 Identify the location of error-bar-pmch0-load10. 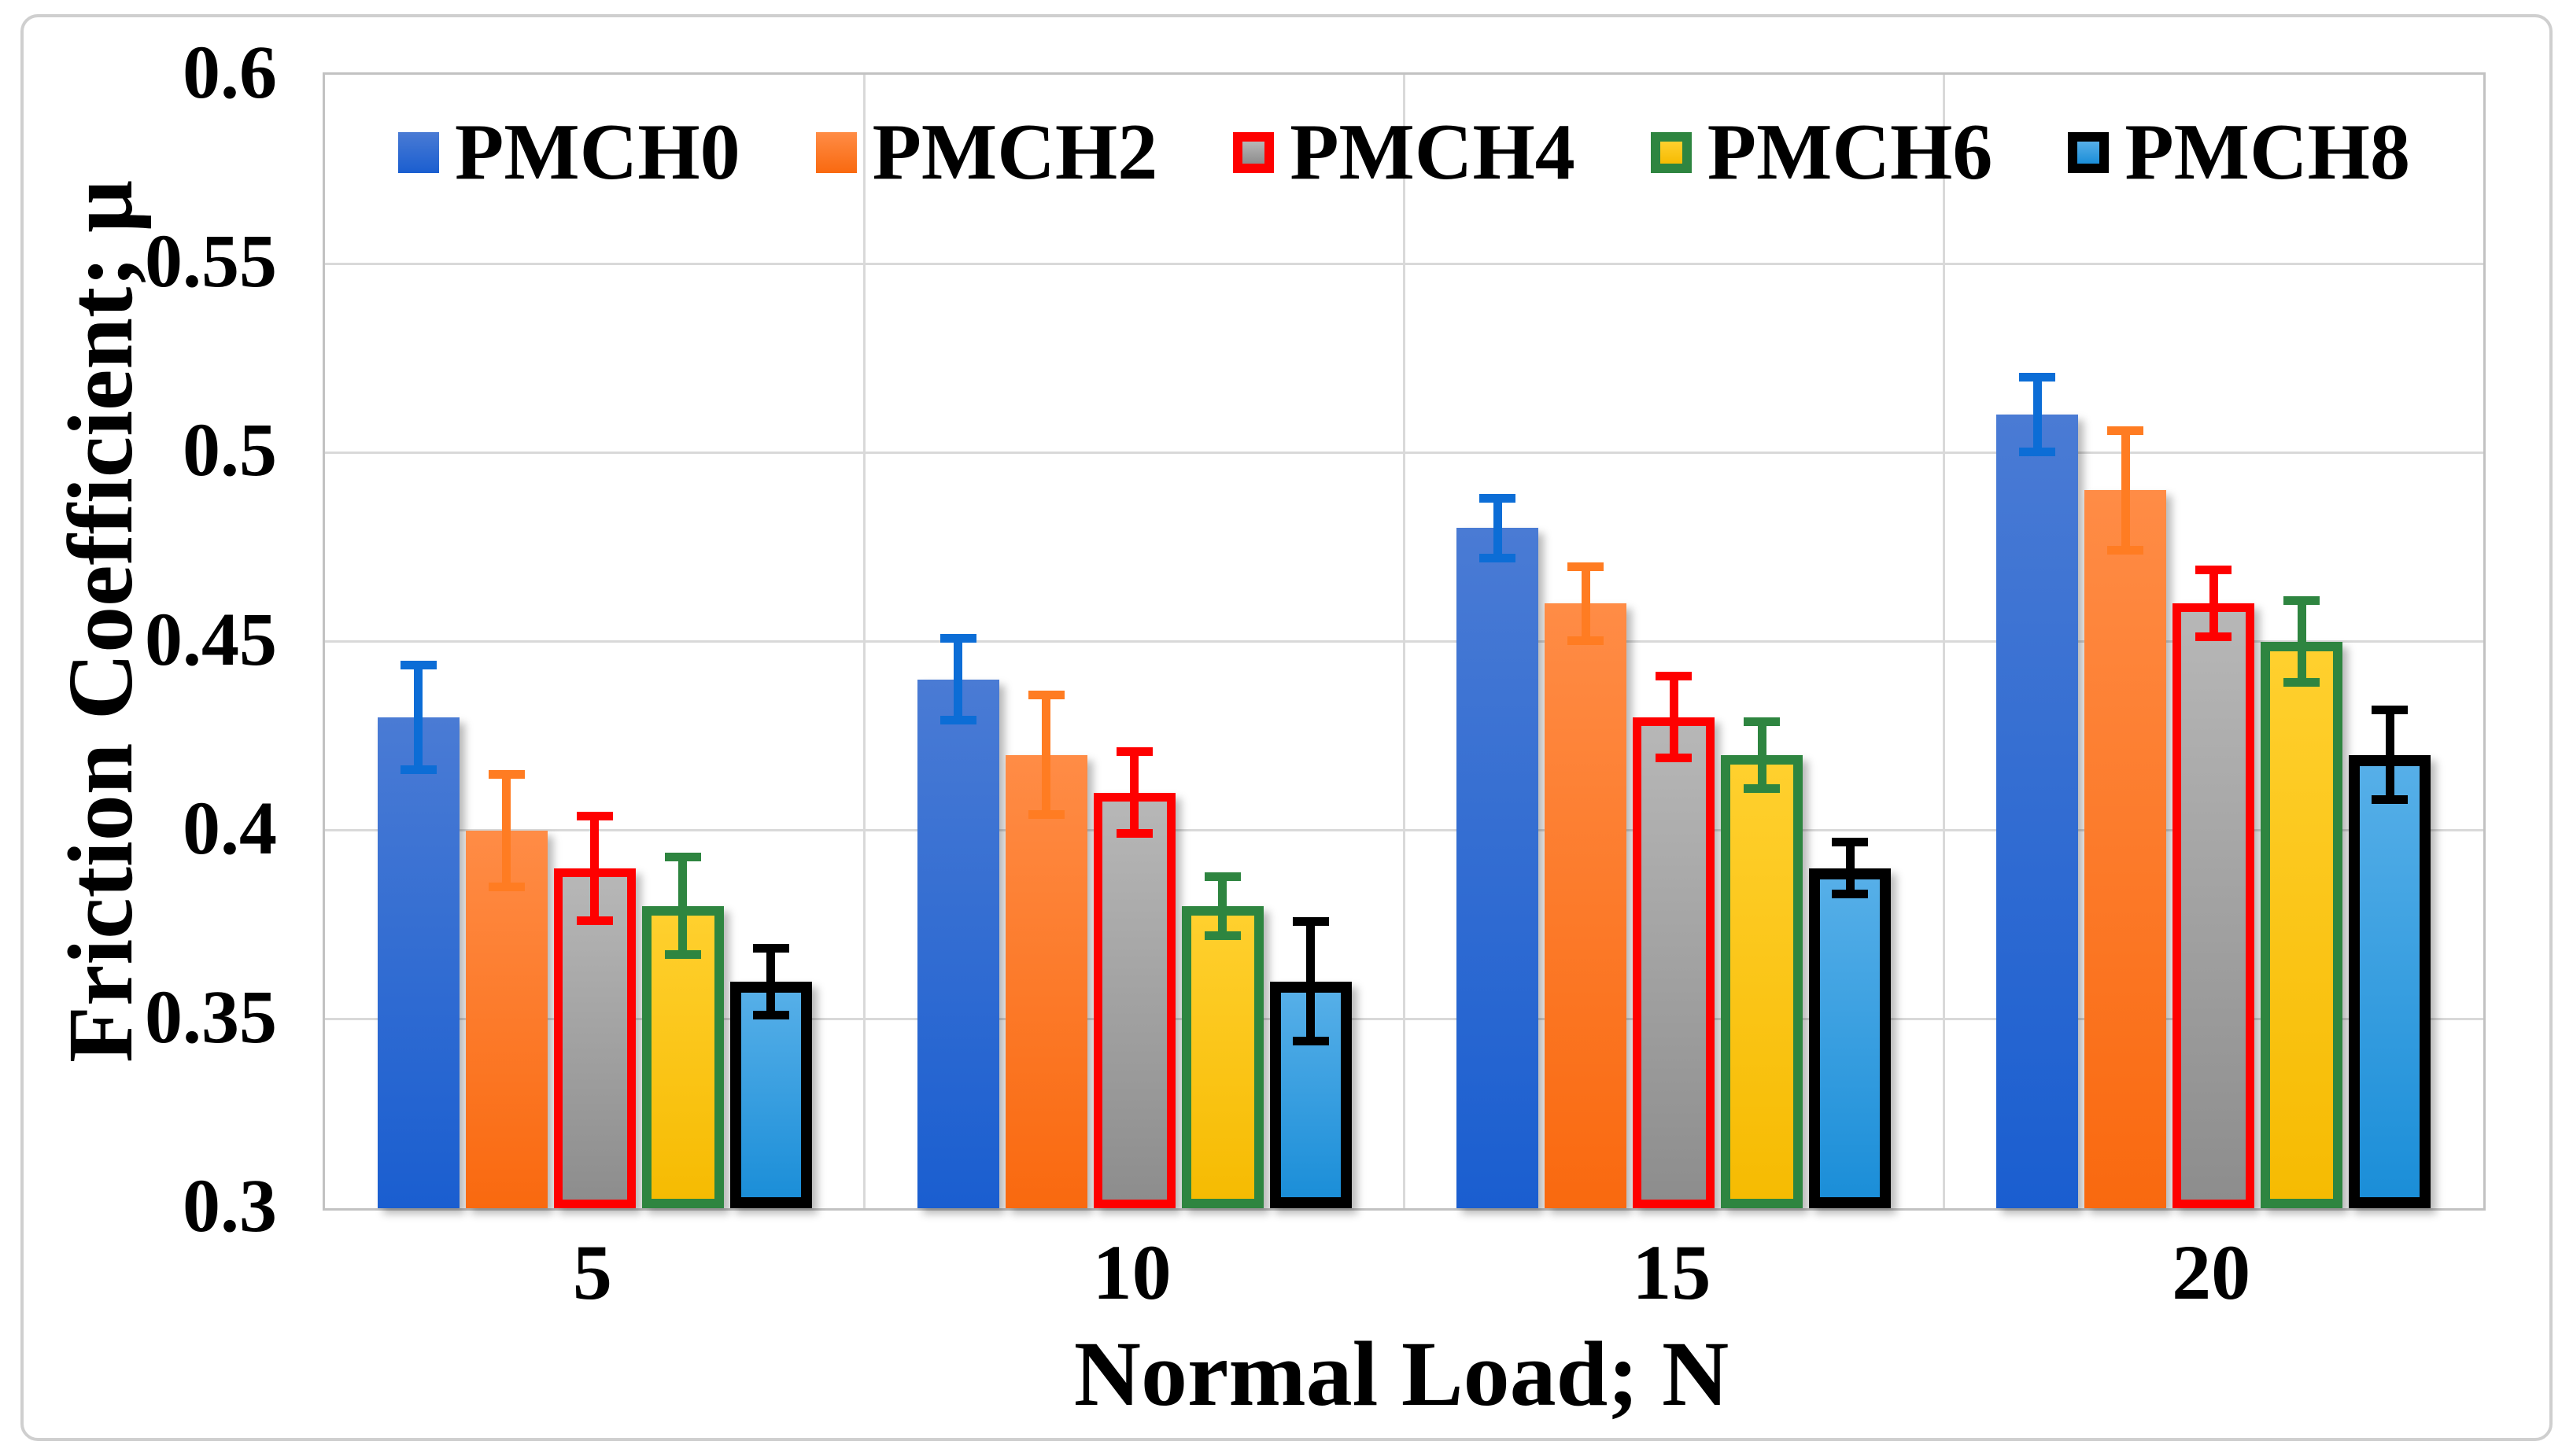
(958, 679).